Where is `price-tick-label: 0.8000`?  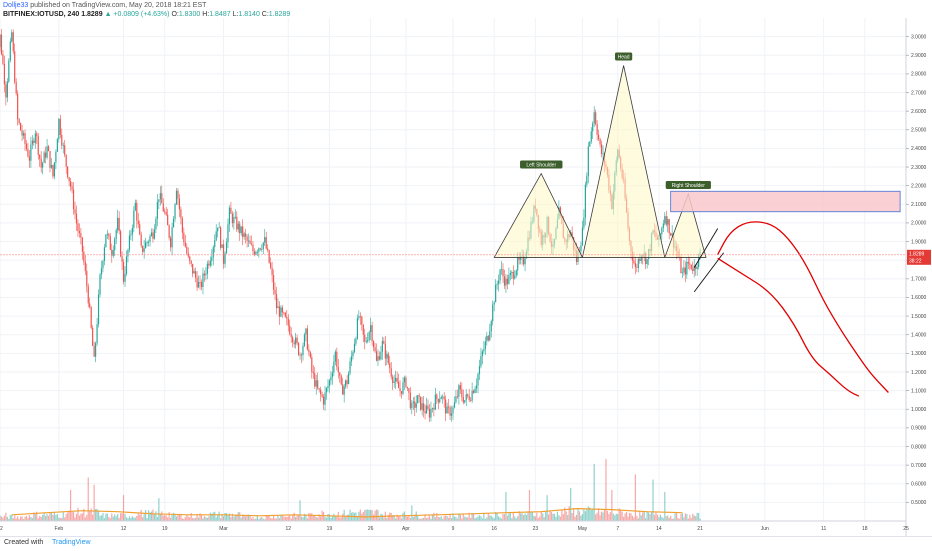 price-tick-label: 0.8000 is located at coordinates (919, 447).